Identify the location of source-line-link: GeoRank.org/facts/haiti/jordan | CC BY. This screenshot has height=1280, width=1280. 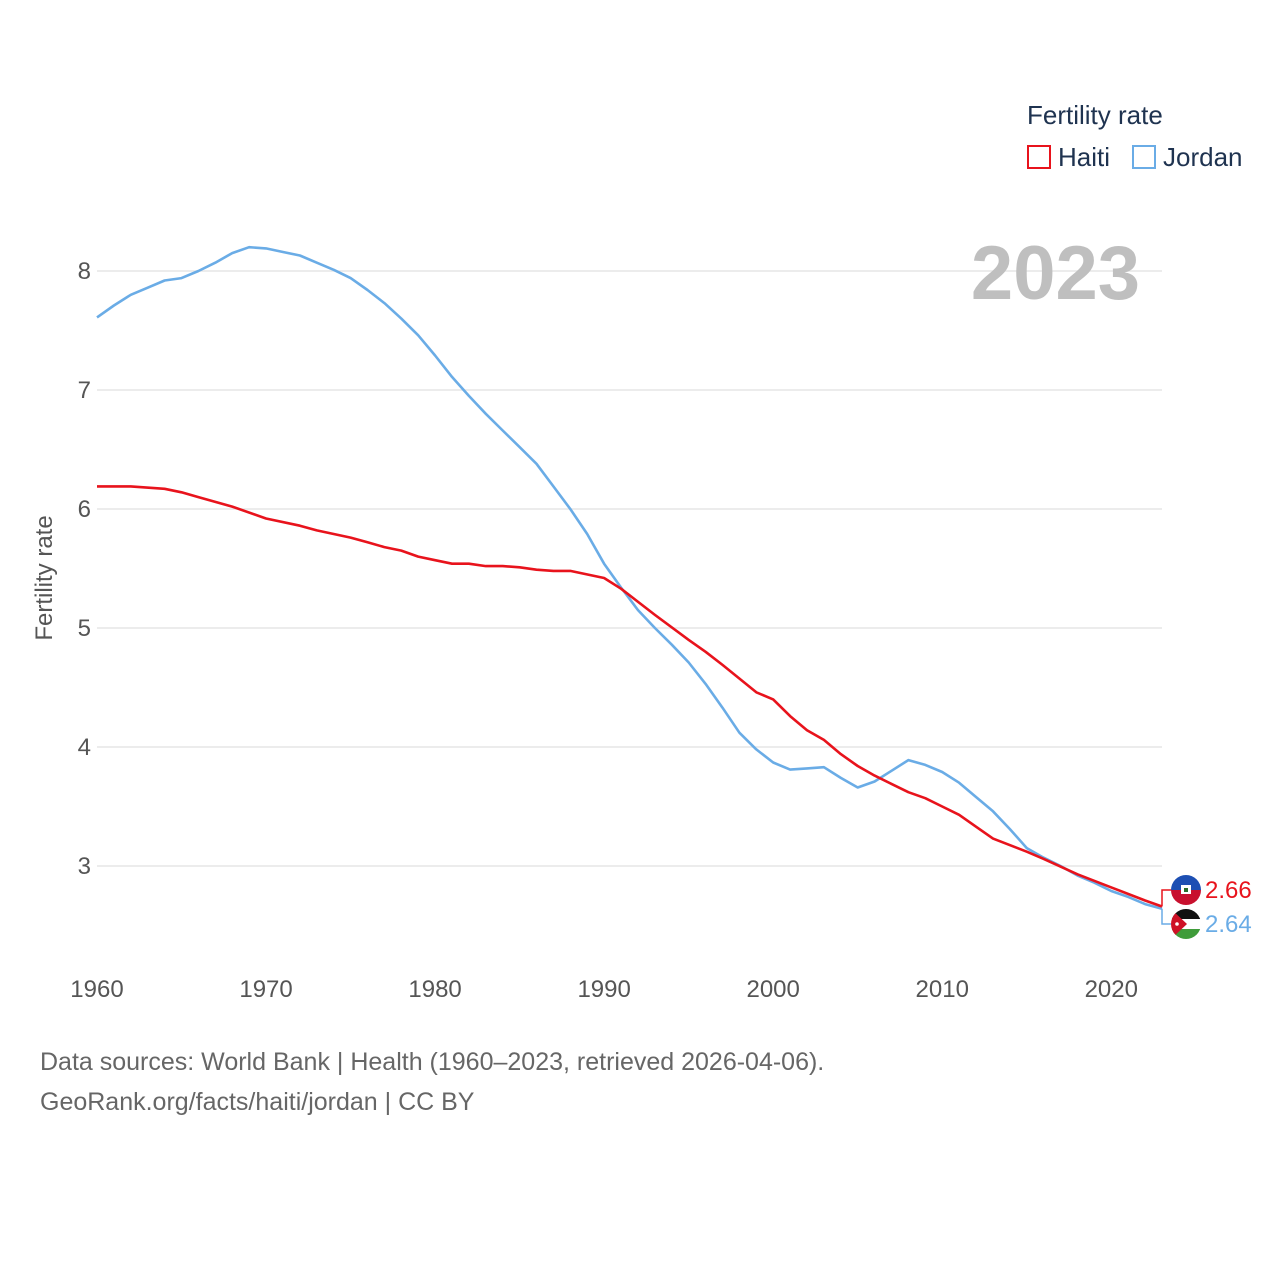
(257, 1102).